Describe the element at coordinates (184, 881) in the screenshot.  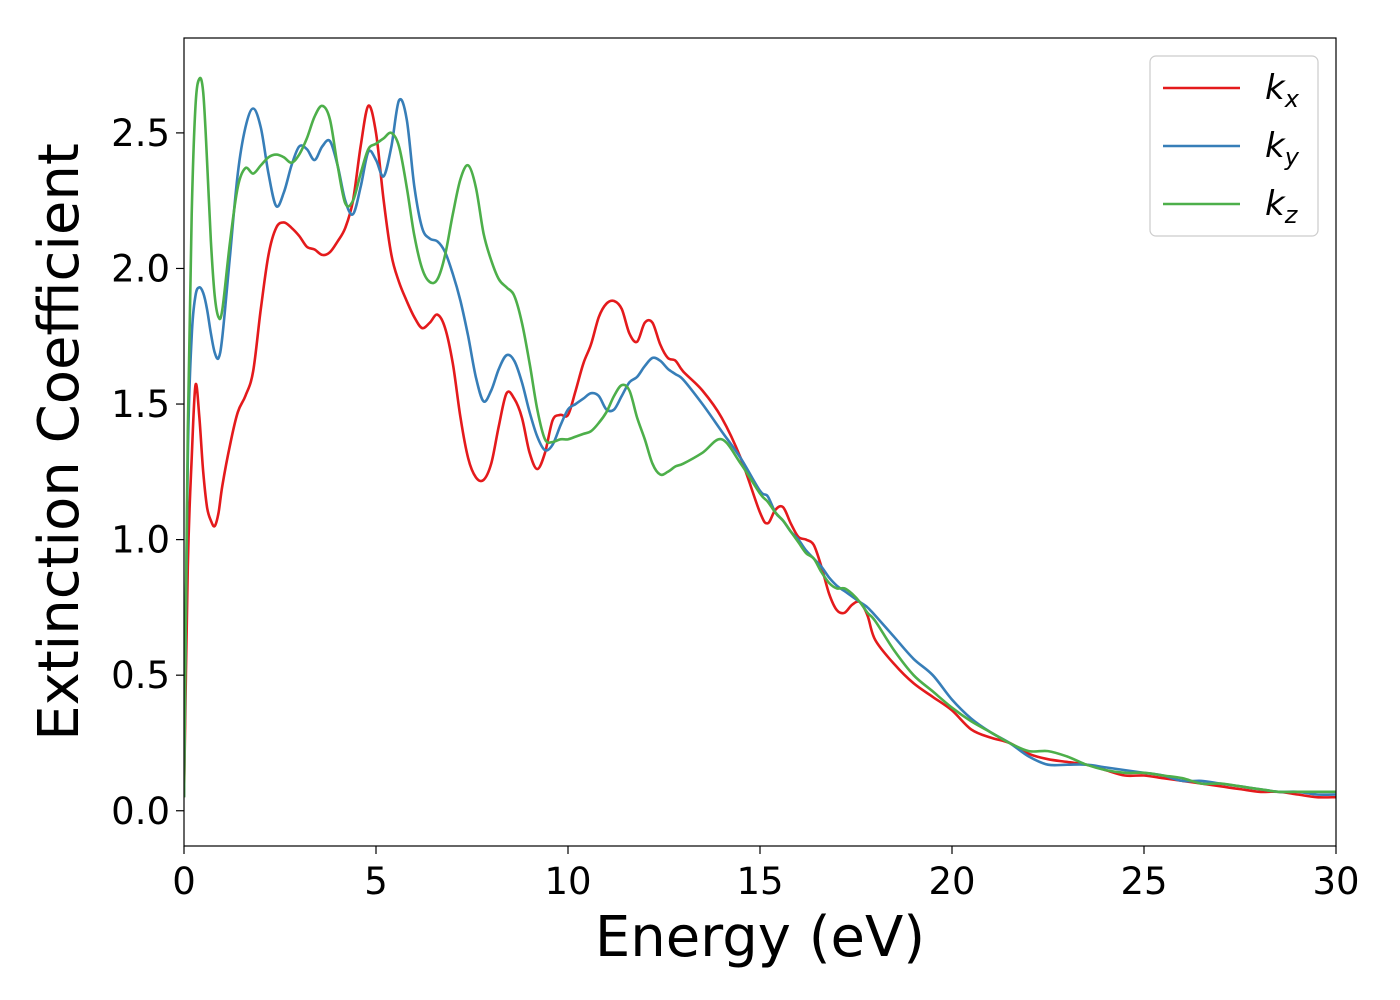
I see `x-tick-label: 0` at that location.